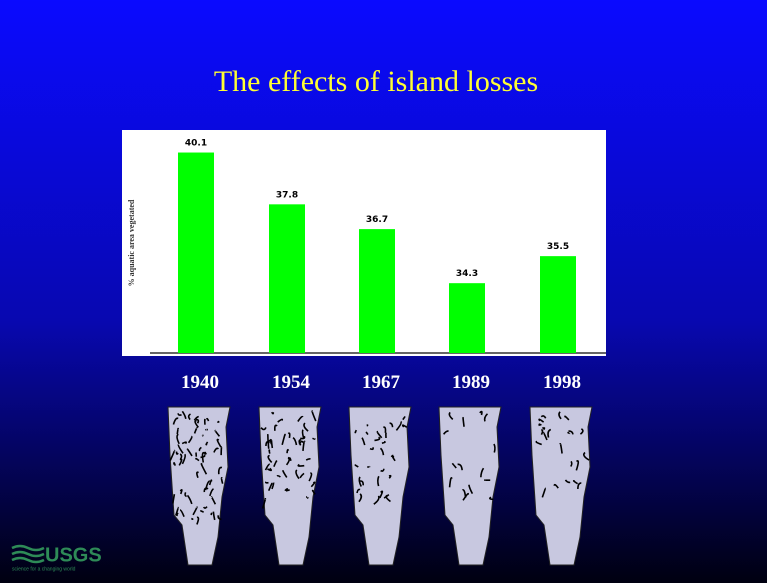 The height and width of the screenshot is (583, 767). I want to click on y-axis-label: % aquatic area vegetated, so click(131, 242).